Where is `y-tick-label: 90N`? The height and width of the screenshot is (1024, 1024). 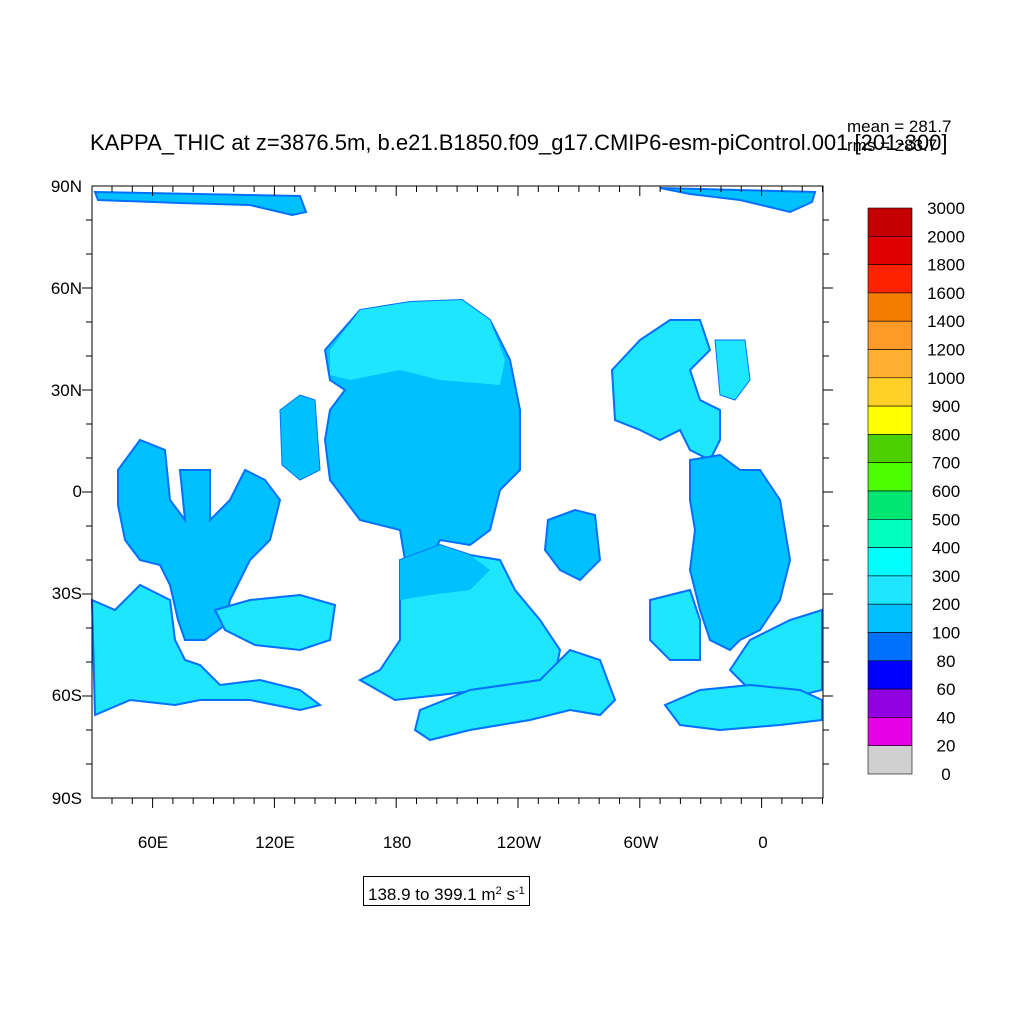
y-tick-label: 90N is located at coordinates (66, 186).